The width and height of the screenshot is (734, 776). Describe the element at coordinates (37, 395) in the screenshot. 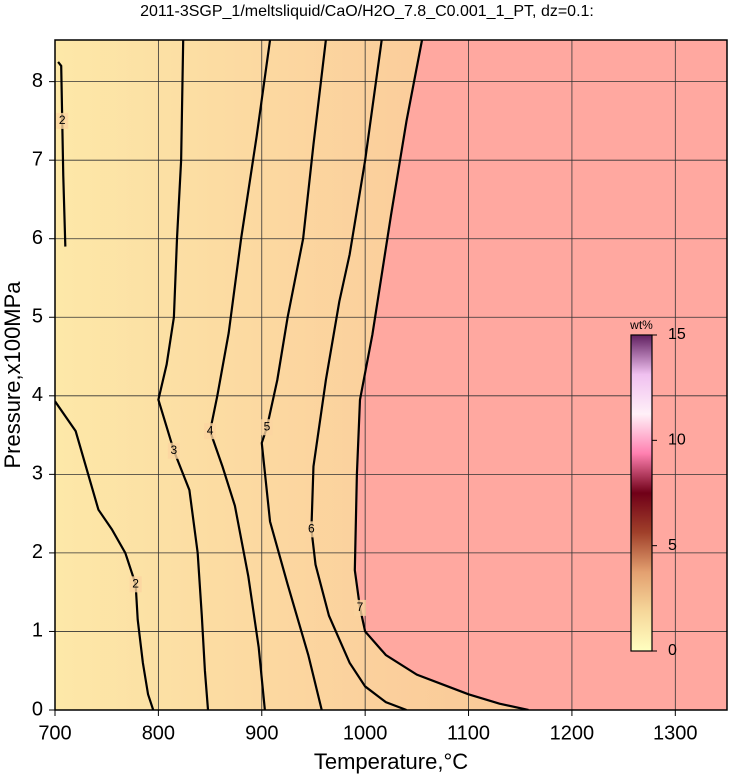

I see `y-tick-label: 4` at that location.